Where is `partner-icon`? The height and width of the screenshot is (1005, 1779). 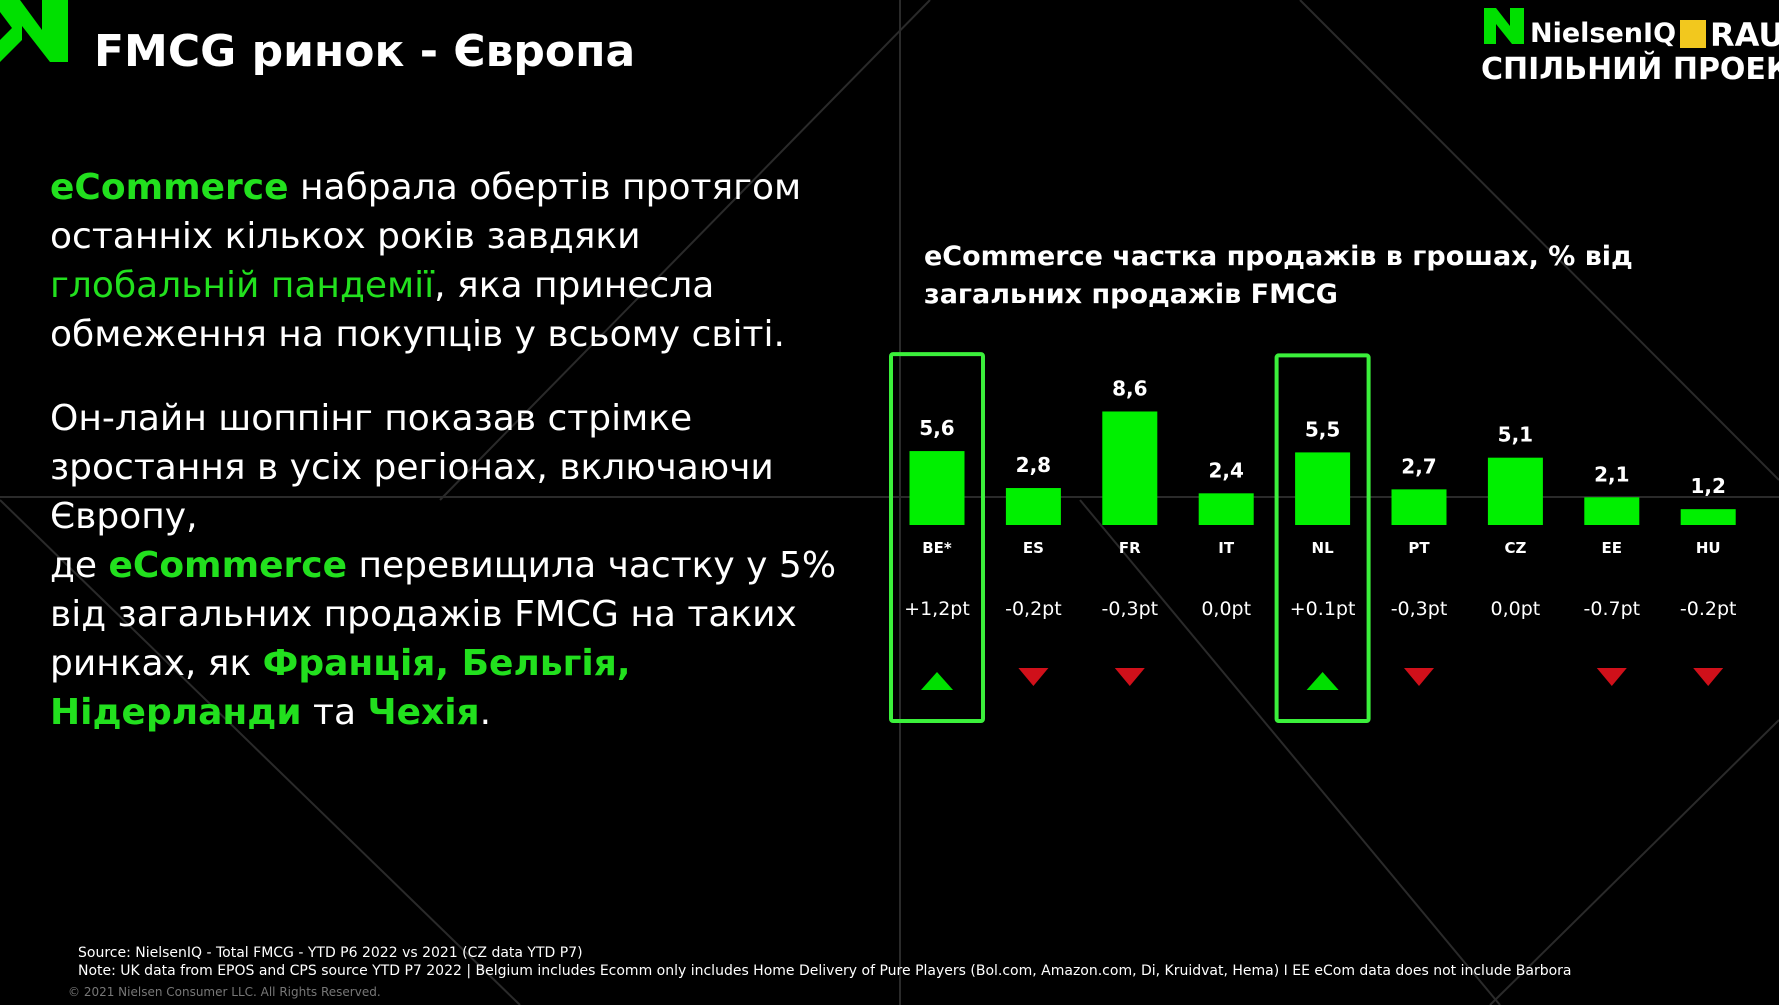 partner-icon is located at coordinates (1693, 34).